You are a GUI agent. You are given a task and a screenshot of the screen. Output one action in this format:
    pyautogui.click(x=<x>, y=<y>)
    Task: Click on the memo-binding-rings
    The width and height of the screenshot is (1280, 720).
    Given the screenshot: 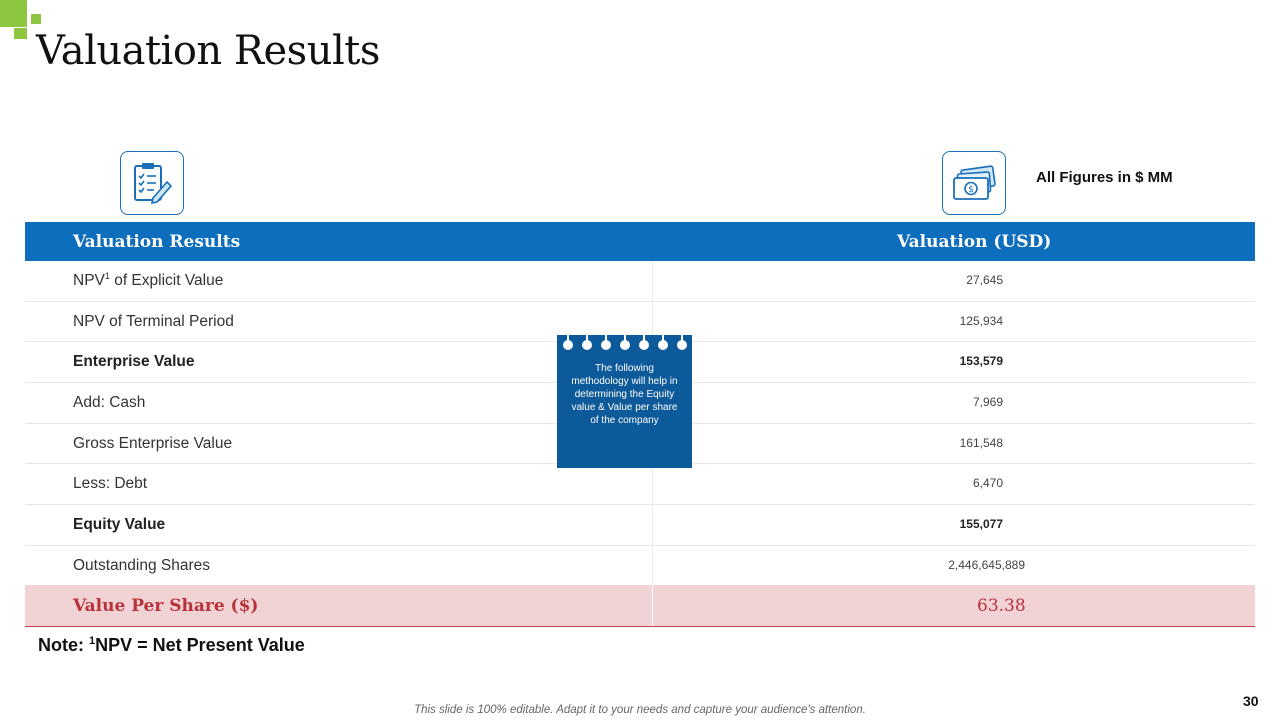 What is the action you would take?
    pyautogui.click(x=625, y=341)
    